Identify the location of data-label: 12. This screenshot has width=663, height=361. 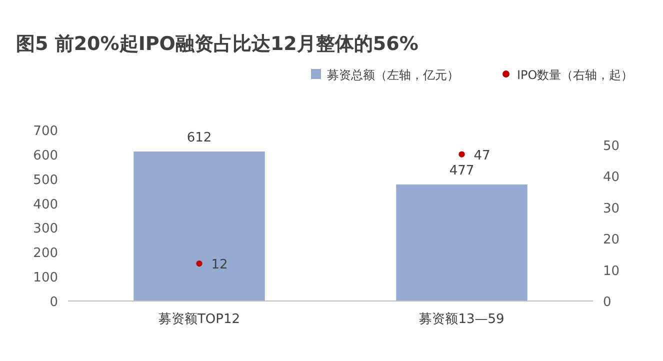
(219, 265).